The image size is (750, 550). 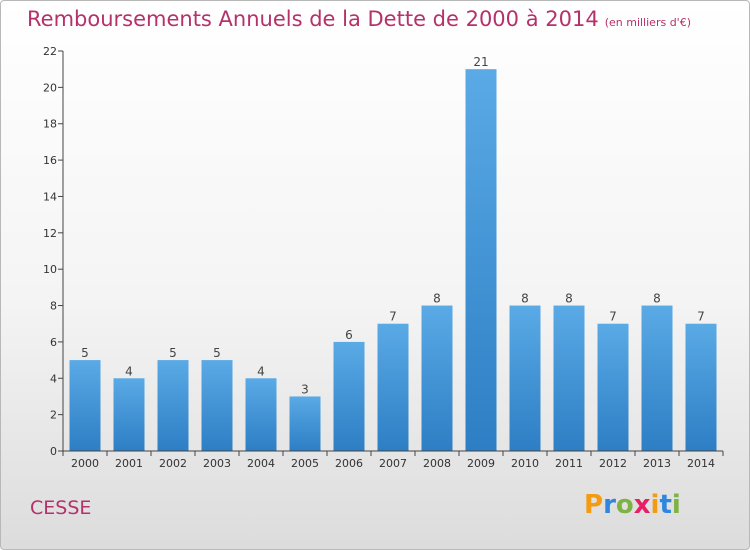 I want to click on y-tick-label: 14, so click(x=50, y=196).